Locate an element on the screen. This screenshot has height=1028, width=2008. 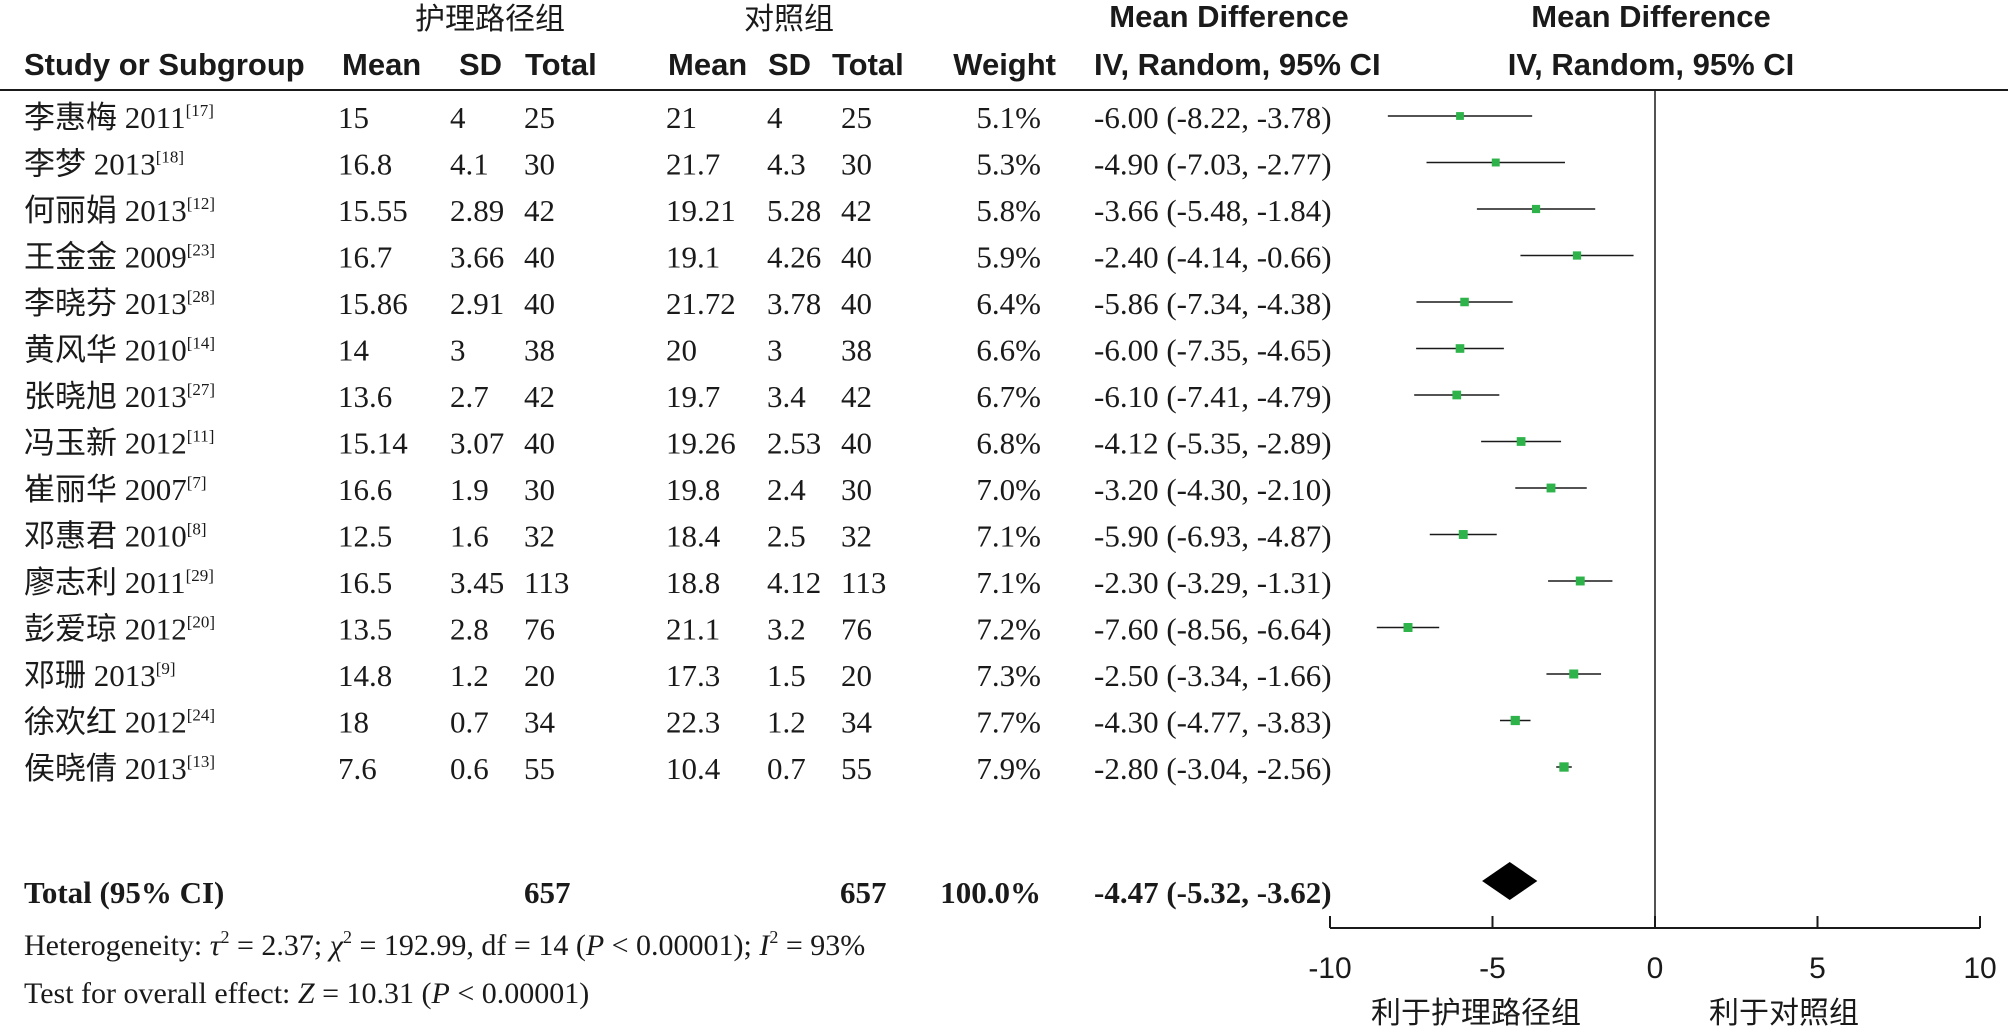
total-2: 38 is located at coordinates (856, 350).